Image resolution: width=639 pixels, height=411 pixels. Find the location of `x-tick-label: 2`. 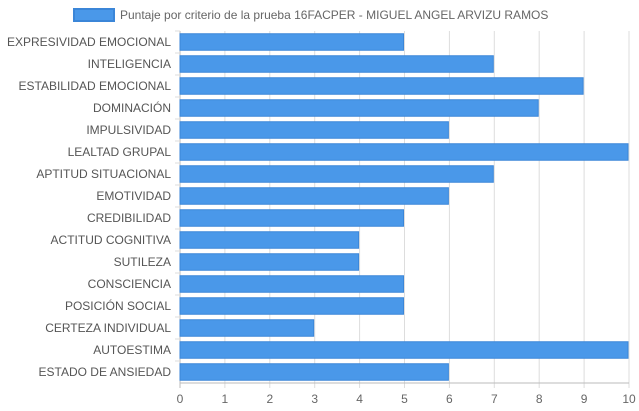

x-tick-label: 2 is located at coordinates (269, 399).